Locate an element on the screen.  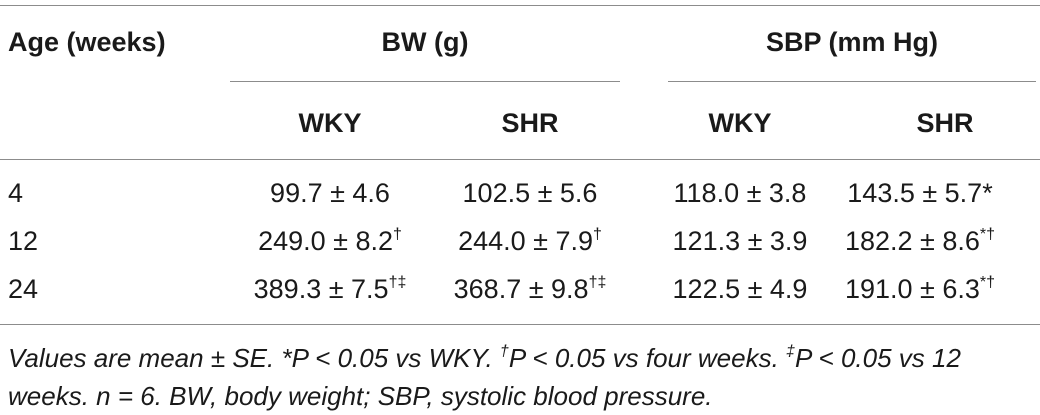
sbp-wky-cell: 118.0 ± 3.8 is located at coordinates (740, 193).